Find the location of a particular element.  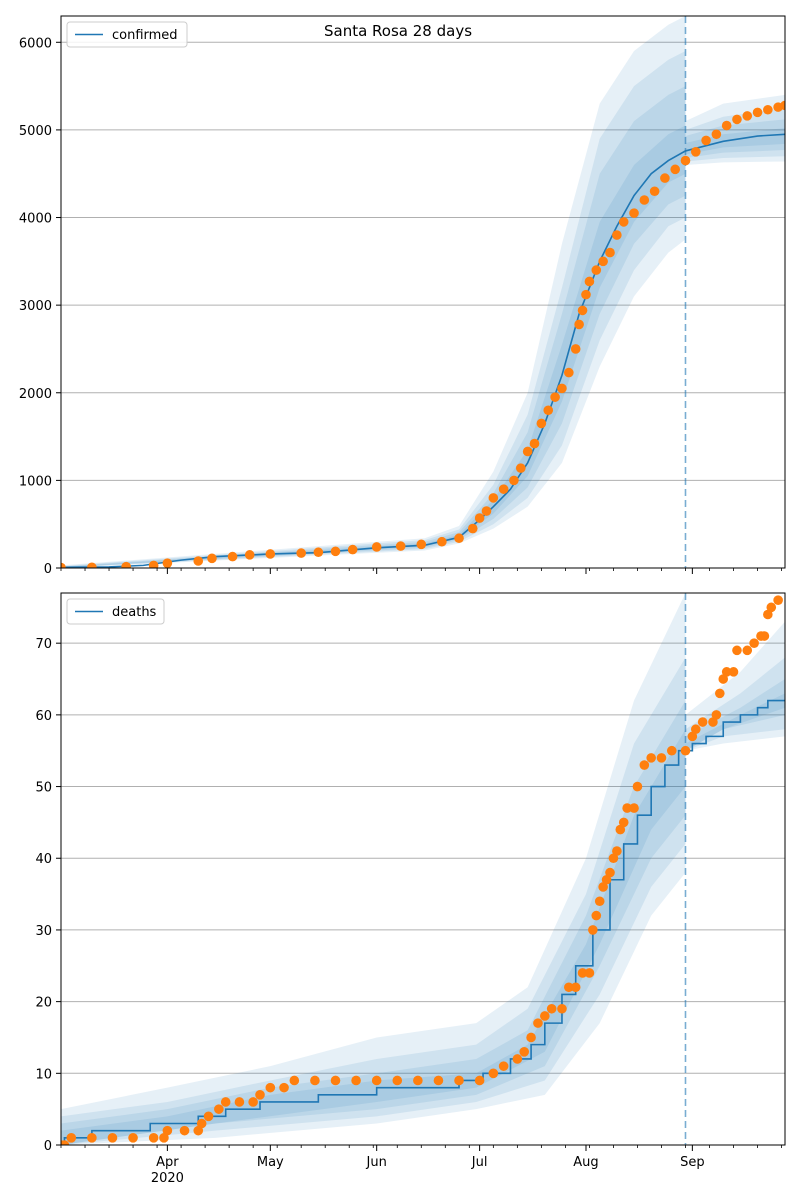

x-tick-label: Jul is located at coordinates (479, 1162).